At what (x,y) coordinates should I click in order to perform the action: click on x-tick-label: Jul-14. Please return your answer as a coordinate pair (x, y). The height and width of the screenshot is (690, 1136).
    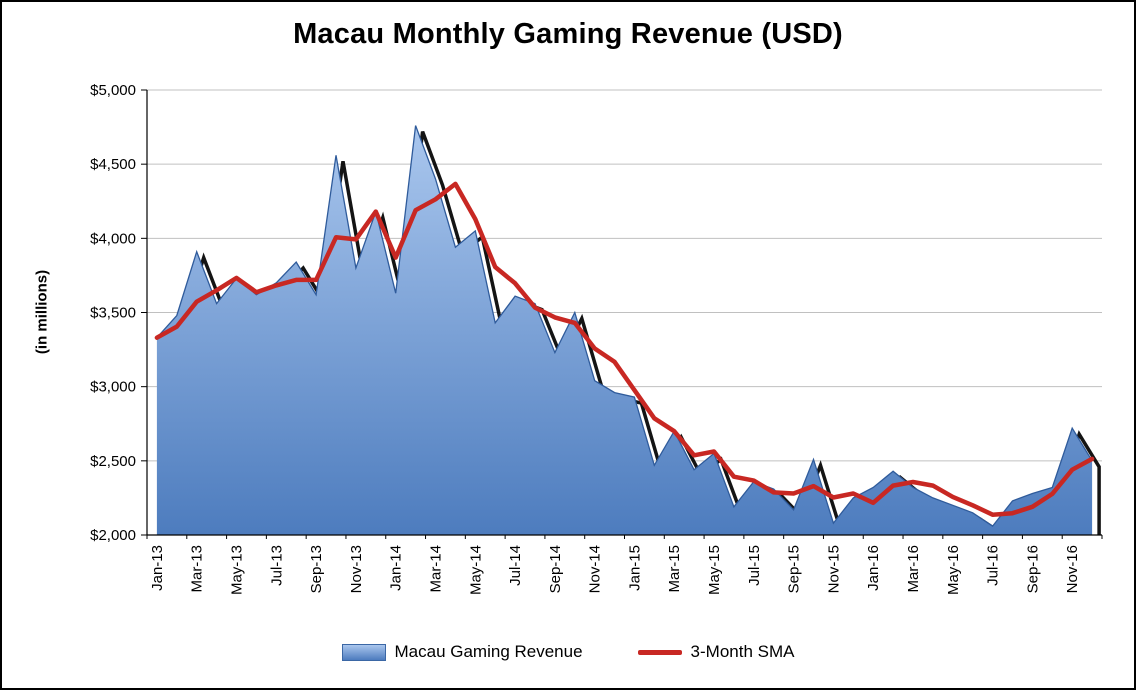
    Looking at the image, I should click on (515, 565).